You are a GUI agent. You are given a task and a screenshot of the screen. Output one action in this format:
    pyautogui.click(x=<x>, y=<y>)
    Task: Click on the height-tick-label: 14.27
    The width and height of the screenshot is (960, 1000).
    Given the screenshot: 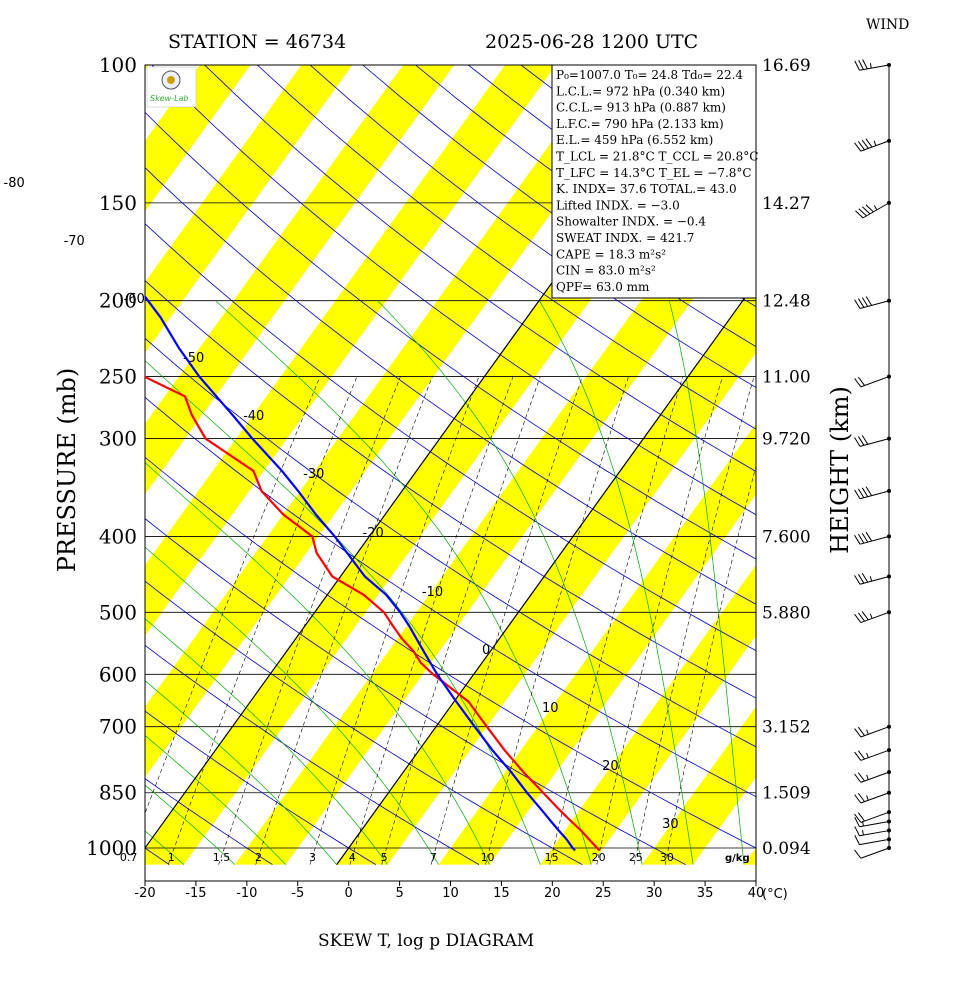 What is the action you would take?
    pyautogui.click(x=786, y=204)
    